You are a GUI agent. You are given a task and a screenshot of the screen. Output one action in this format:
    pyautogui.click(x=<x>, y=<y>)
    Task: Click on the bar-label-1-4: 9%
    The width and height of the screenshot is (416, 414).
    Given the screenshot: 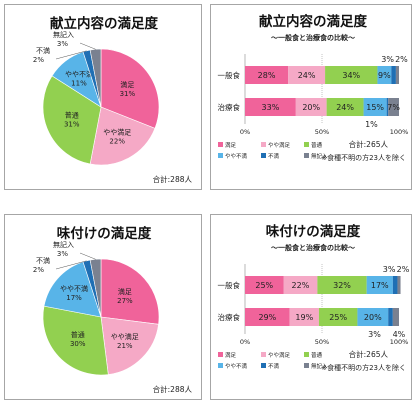 What is the action you would take?
    pyautogui.click(x=384, y=75)
    